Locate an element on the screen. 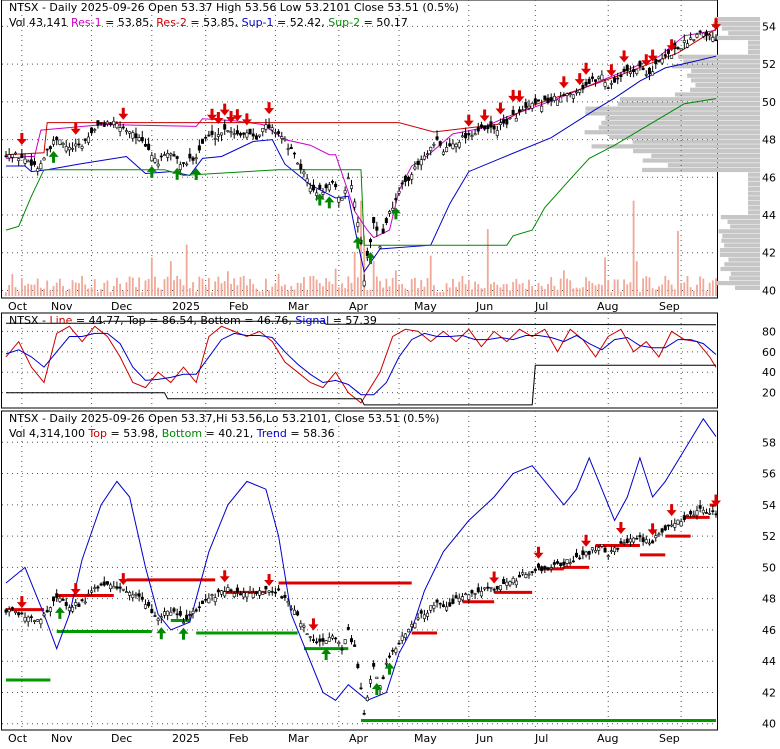 Image resolution: width=780 pixels, height=749 pixels. x-tick-label: Nov is located at coordinates (62, 738).